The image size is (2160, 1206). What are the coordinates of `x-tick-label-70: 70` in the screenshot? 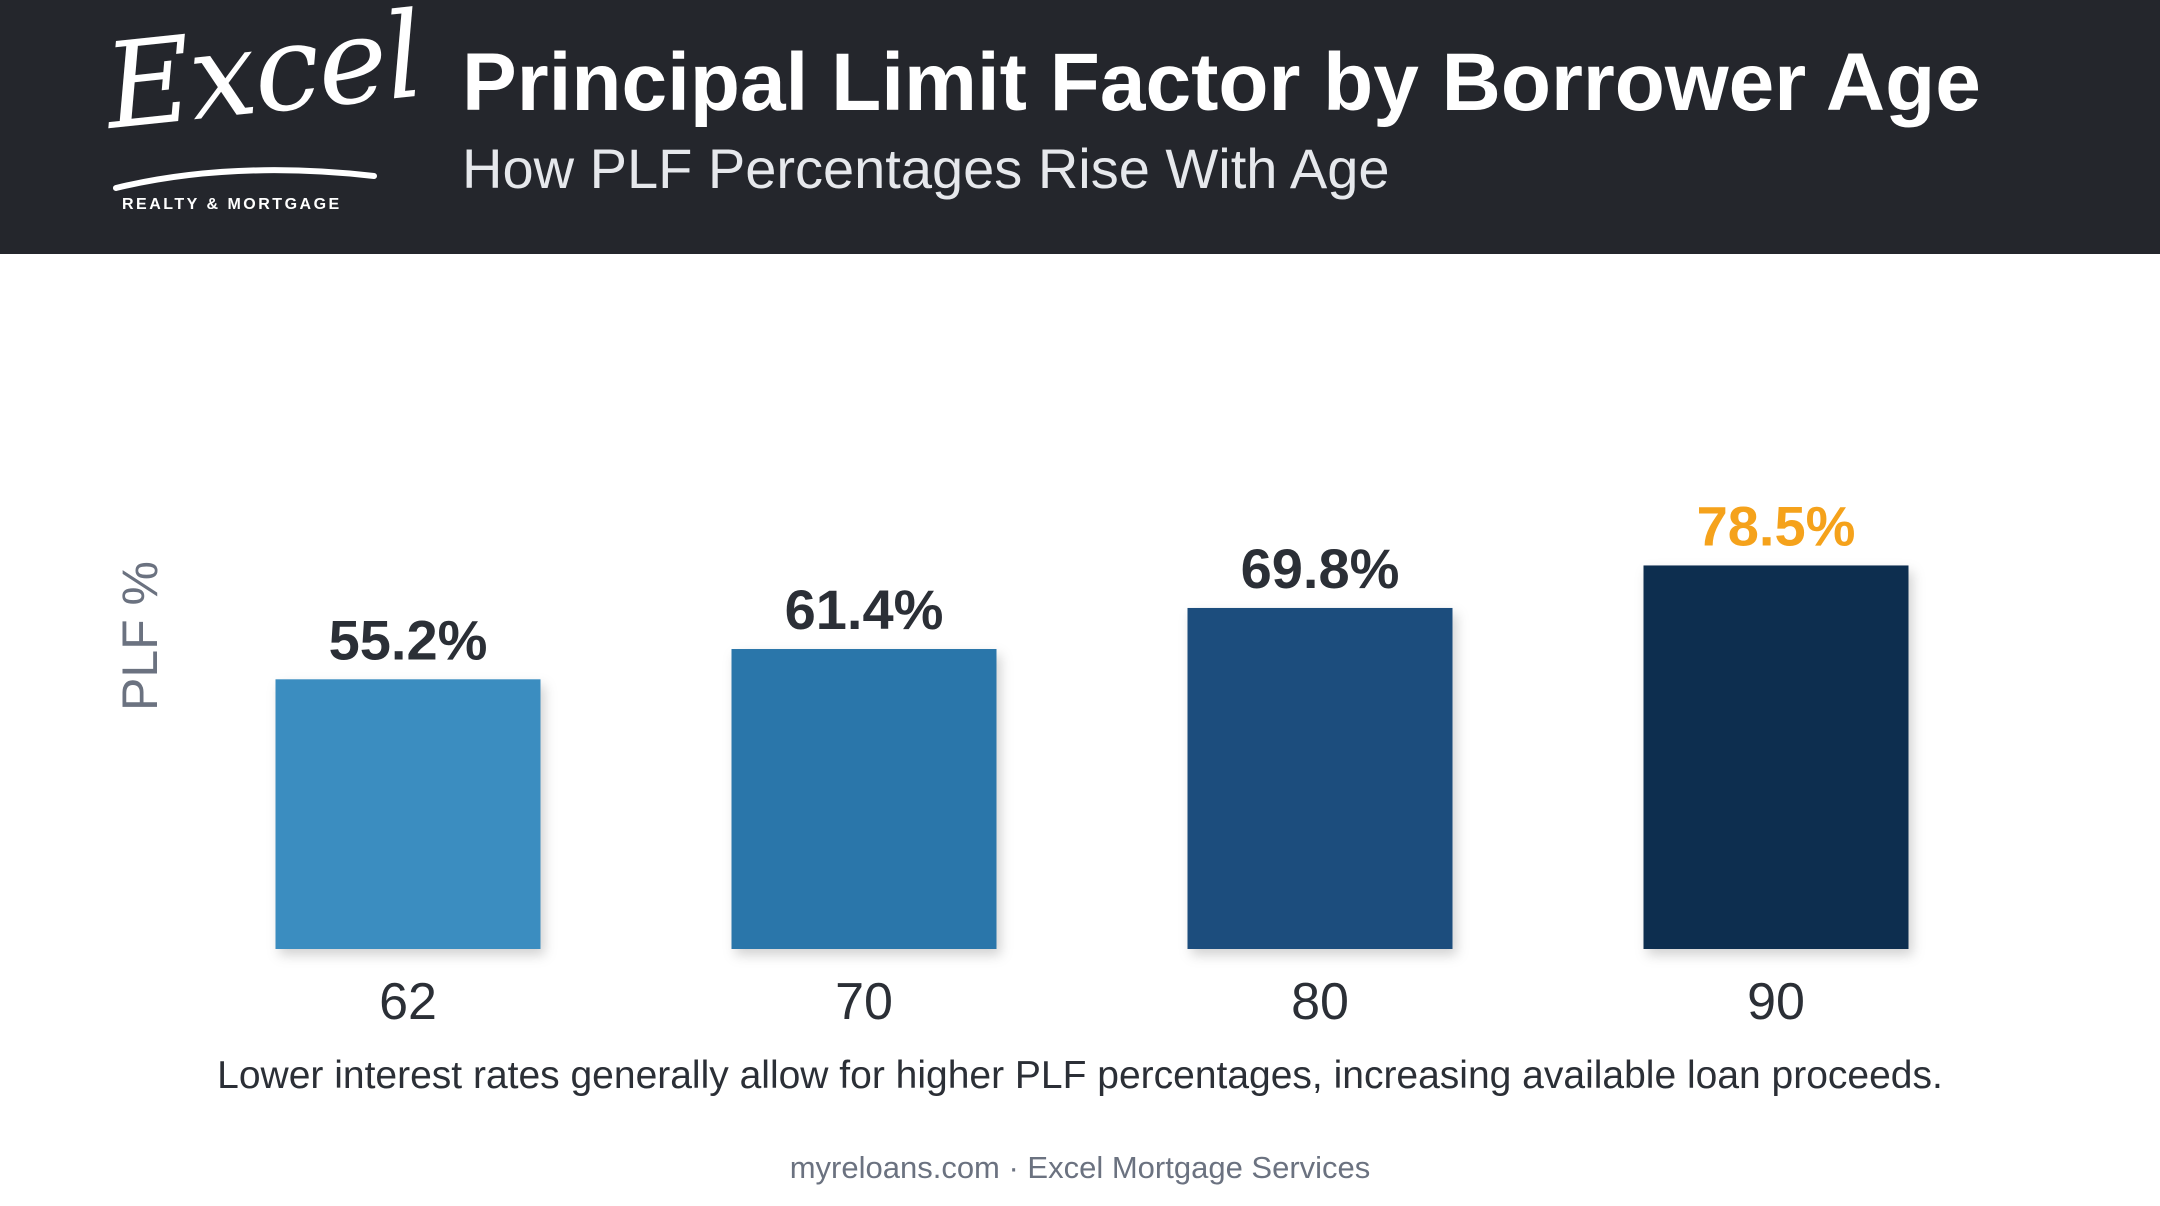 It's located at (864, 1002).